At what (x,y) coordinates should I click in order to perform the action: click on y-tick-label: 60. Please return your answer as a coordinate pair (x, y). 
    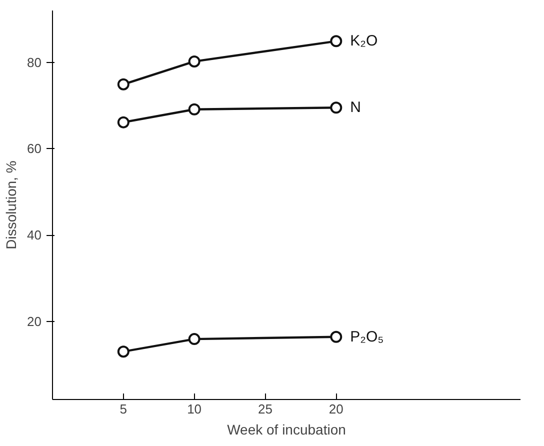
    Looking at the image, I should click on (34, 148).